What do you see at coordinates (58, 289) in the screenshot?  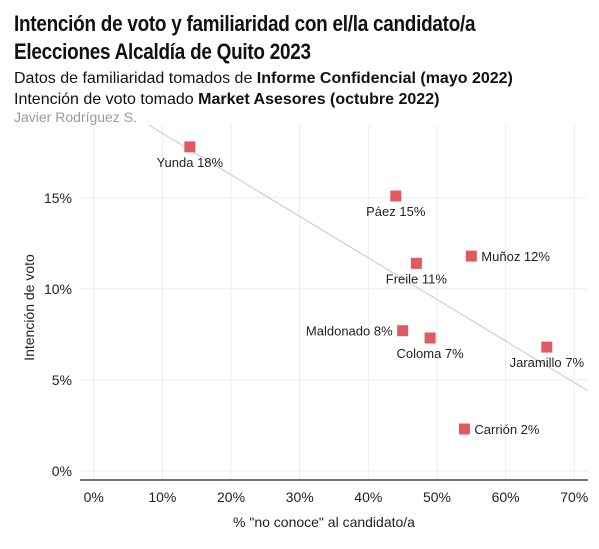 I see `y-tick-label: 10%` at bounding box center [58, 289].